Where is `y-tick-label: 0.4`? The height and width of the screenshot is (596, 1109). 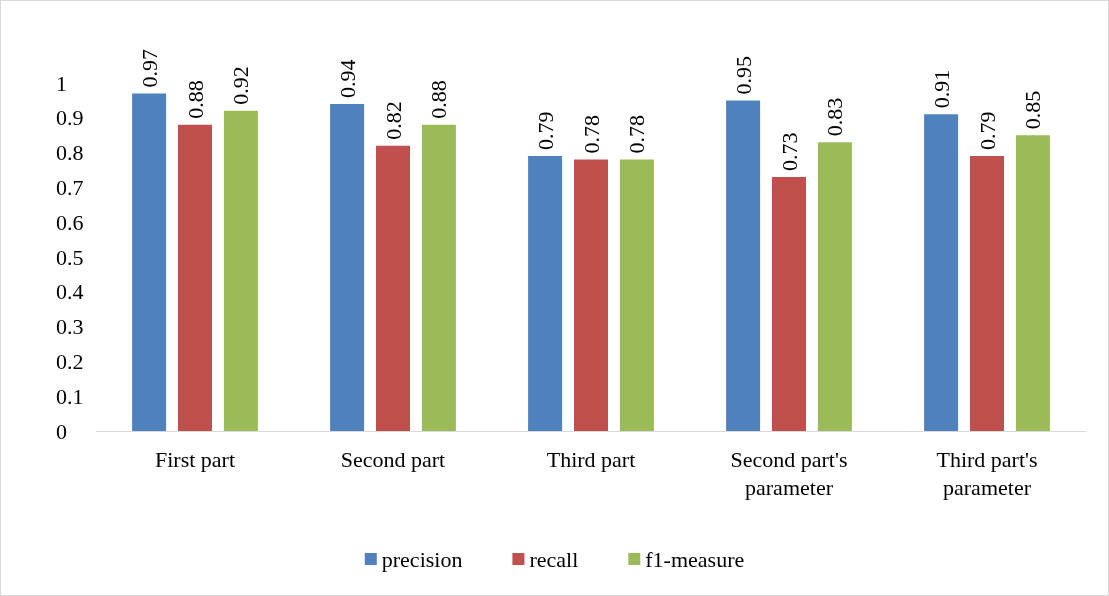 y-tick-label: 0.4 is located at coordinates (70, 292).